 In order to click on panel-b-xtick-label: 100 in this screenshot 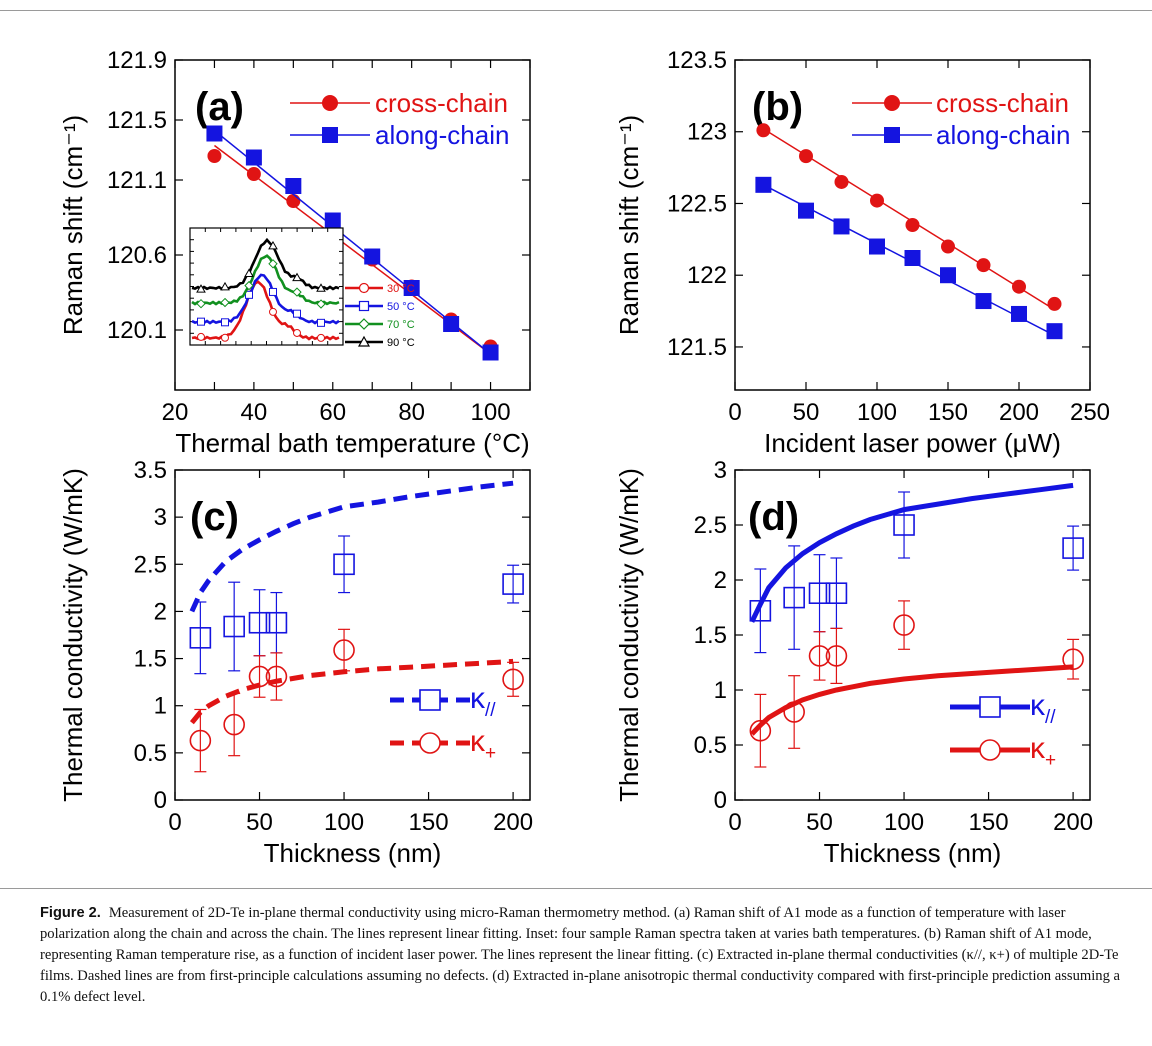, I will do `click(877, 412)`.